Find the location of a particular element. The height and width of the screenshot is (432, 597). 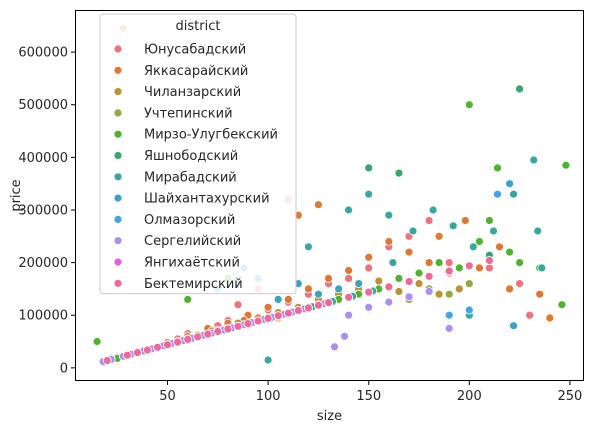

x-tick-label: 50 is located at coordinates (167, 396).